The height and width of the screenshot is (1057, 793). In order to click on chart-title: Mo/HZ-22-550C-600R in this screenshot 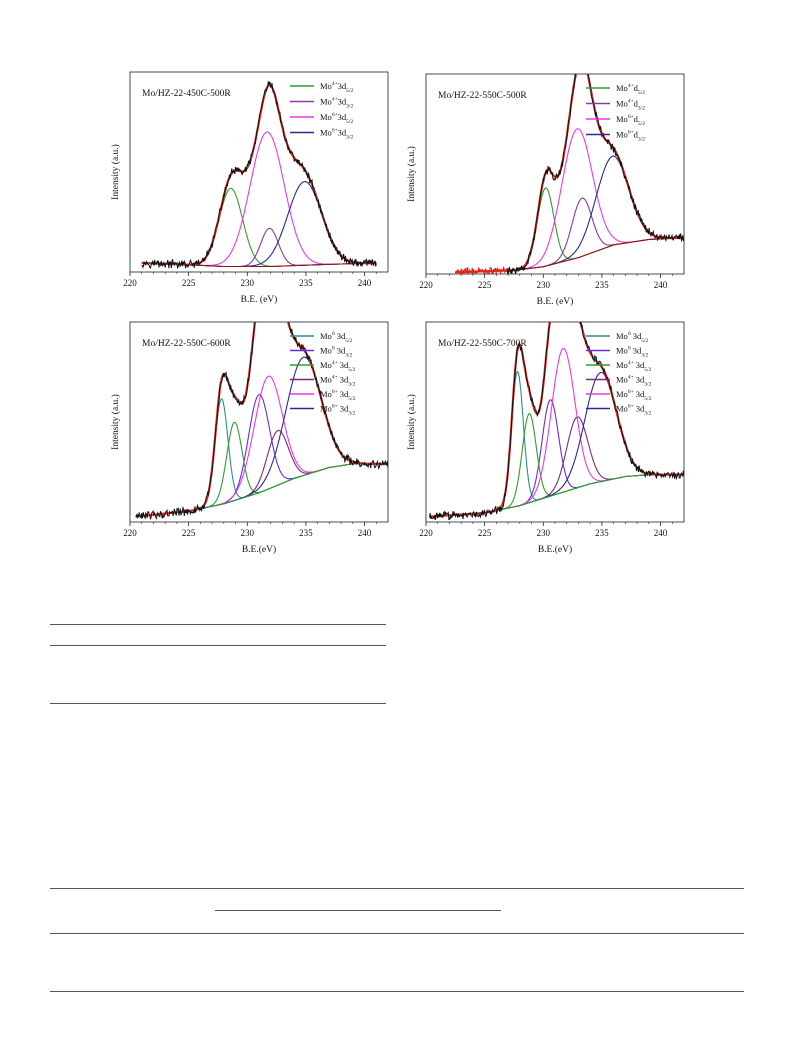, I will do `click(186, 344)`.